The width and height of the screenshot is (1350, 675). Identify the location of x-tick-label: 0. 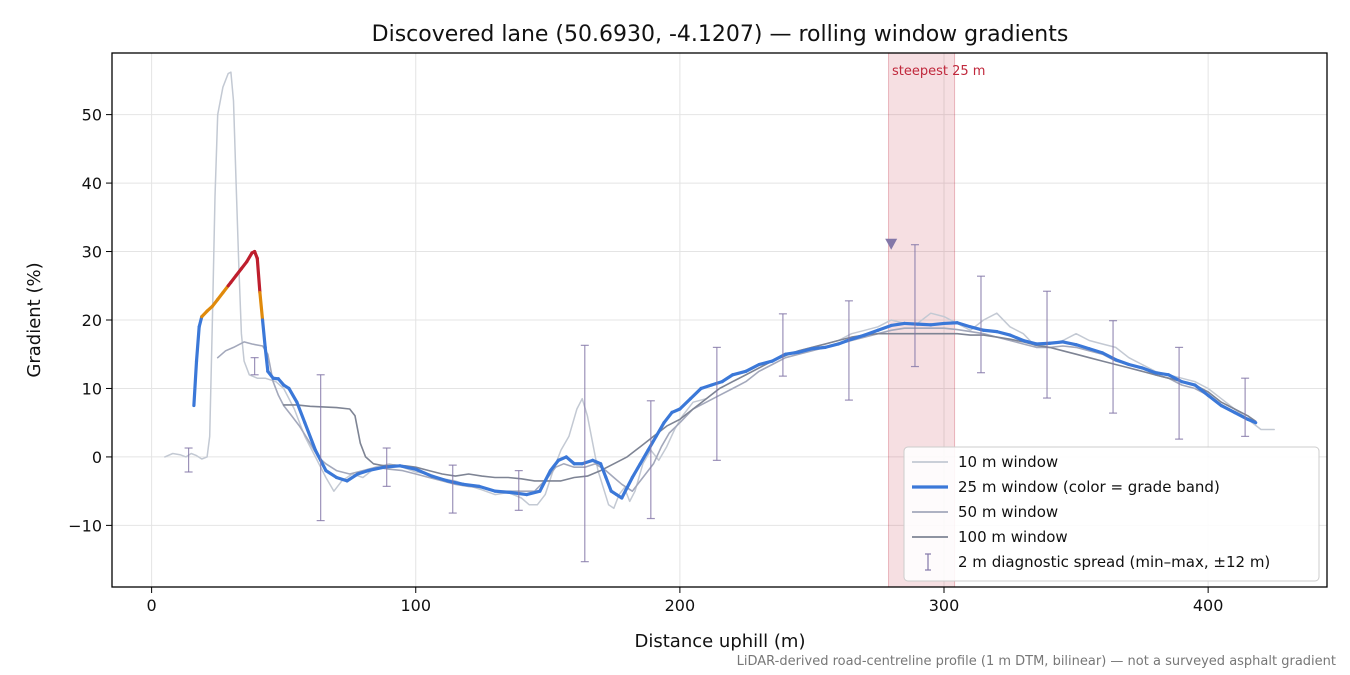
(152, 605).